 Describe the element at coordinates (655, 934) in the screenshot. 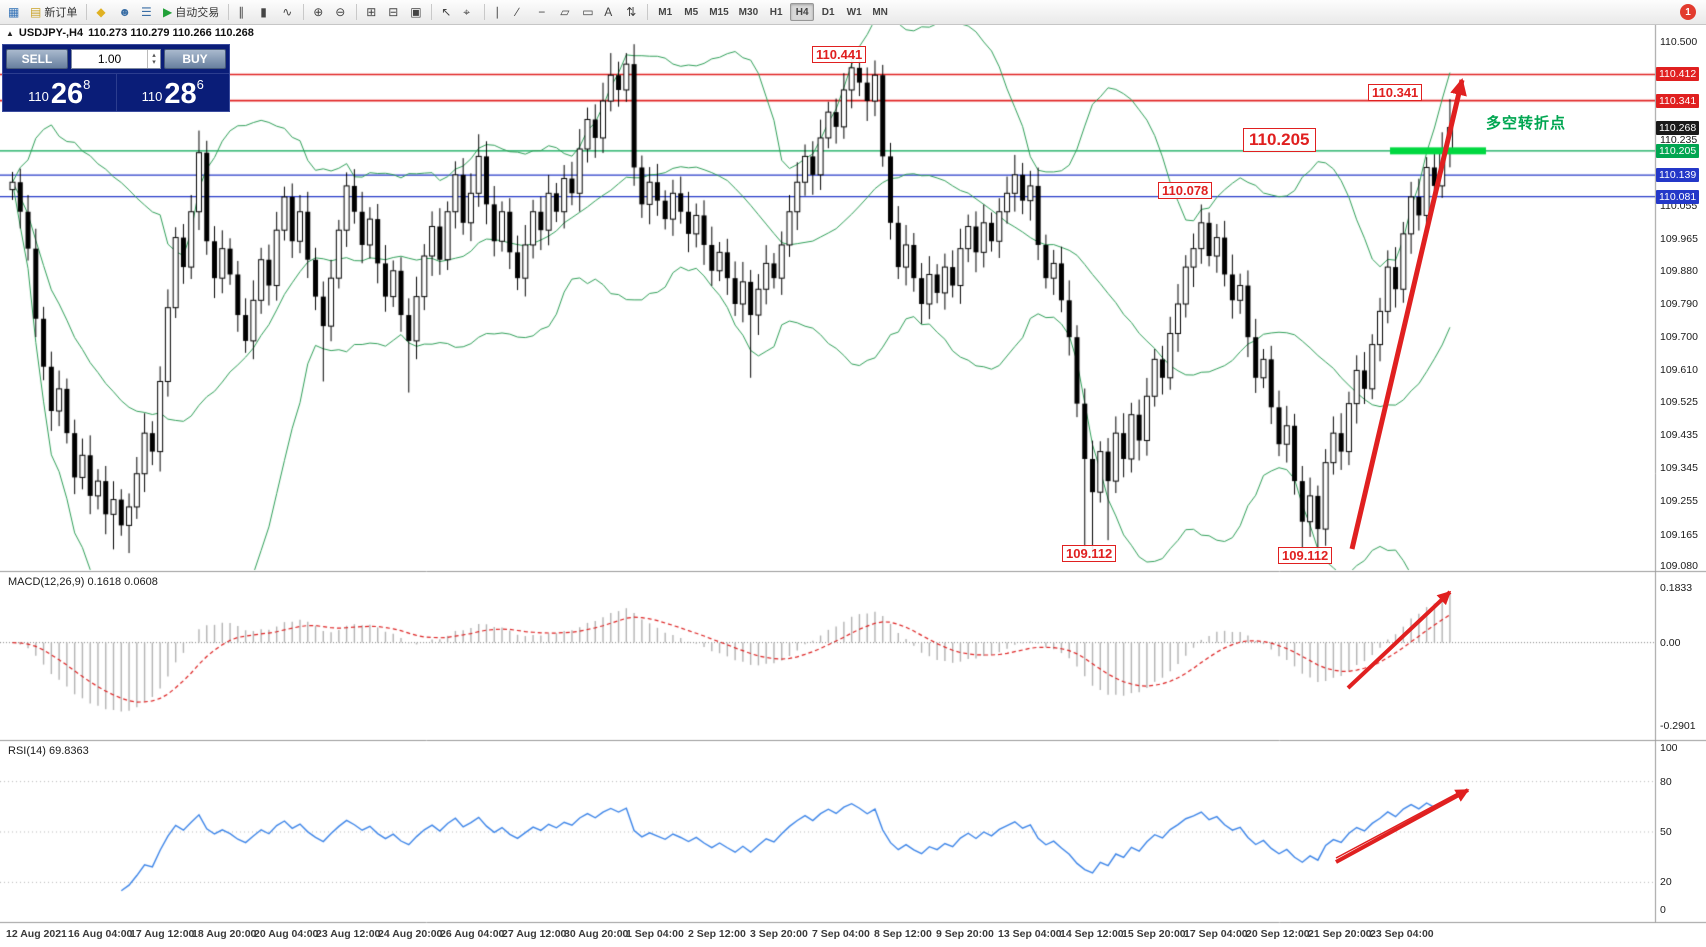

I see `time-axis-label: 1 Sep 04:00` at that location.